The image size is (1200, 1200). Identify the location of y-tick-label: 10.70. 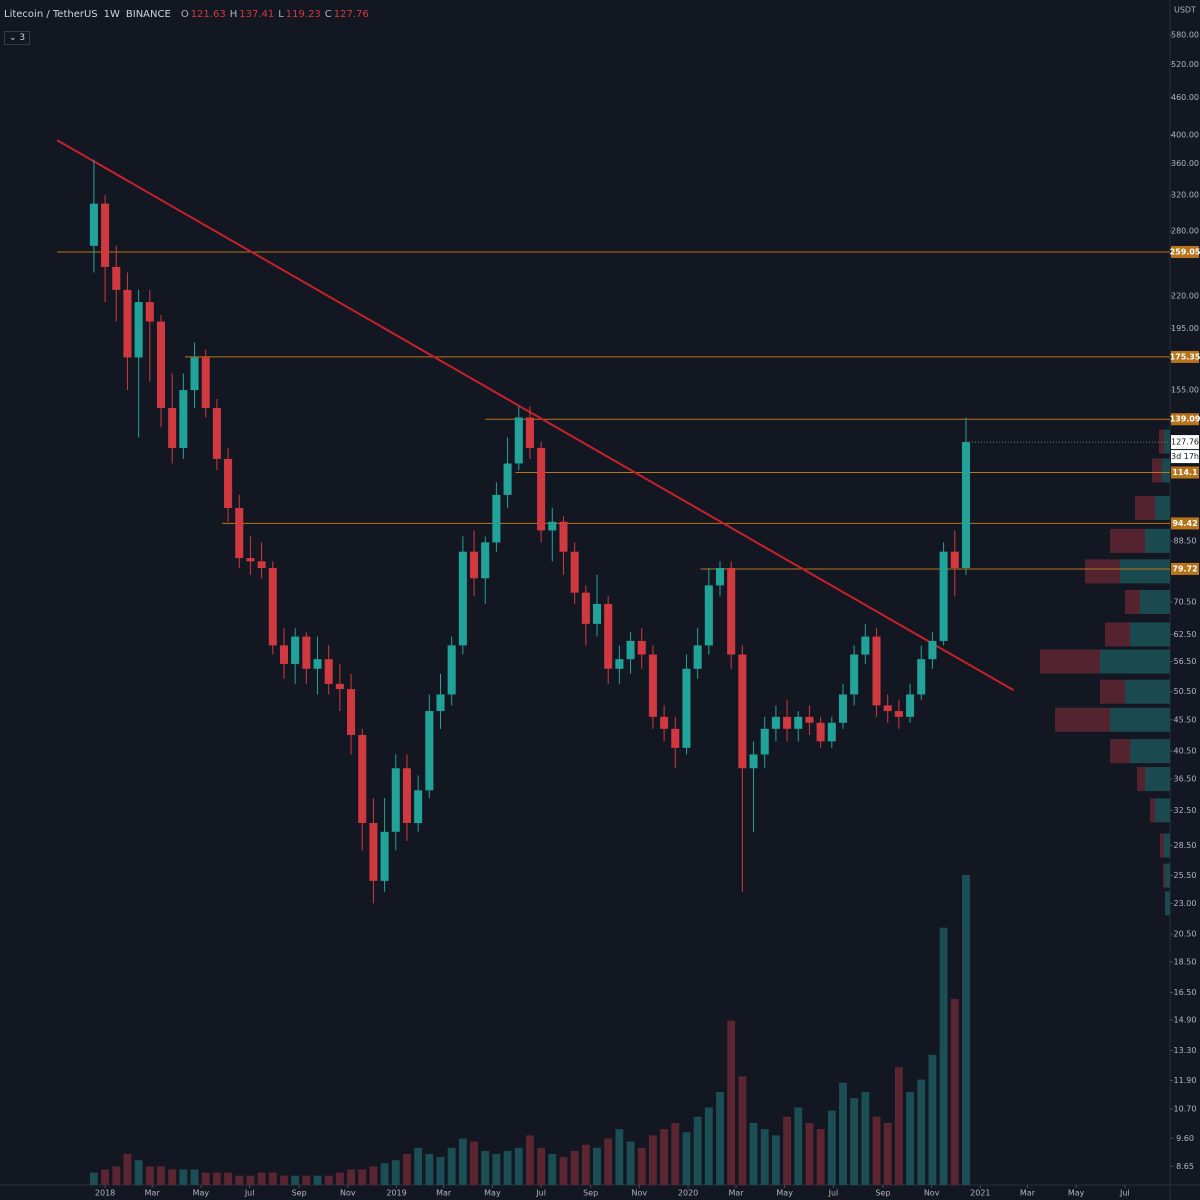
(1185, 1109).